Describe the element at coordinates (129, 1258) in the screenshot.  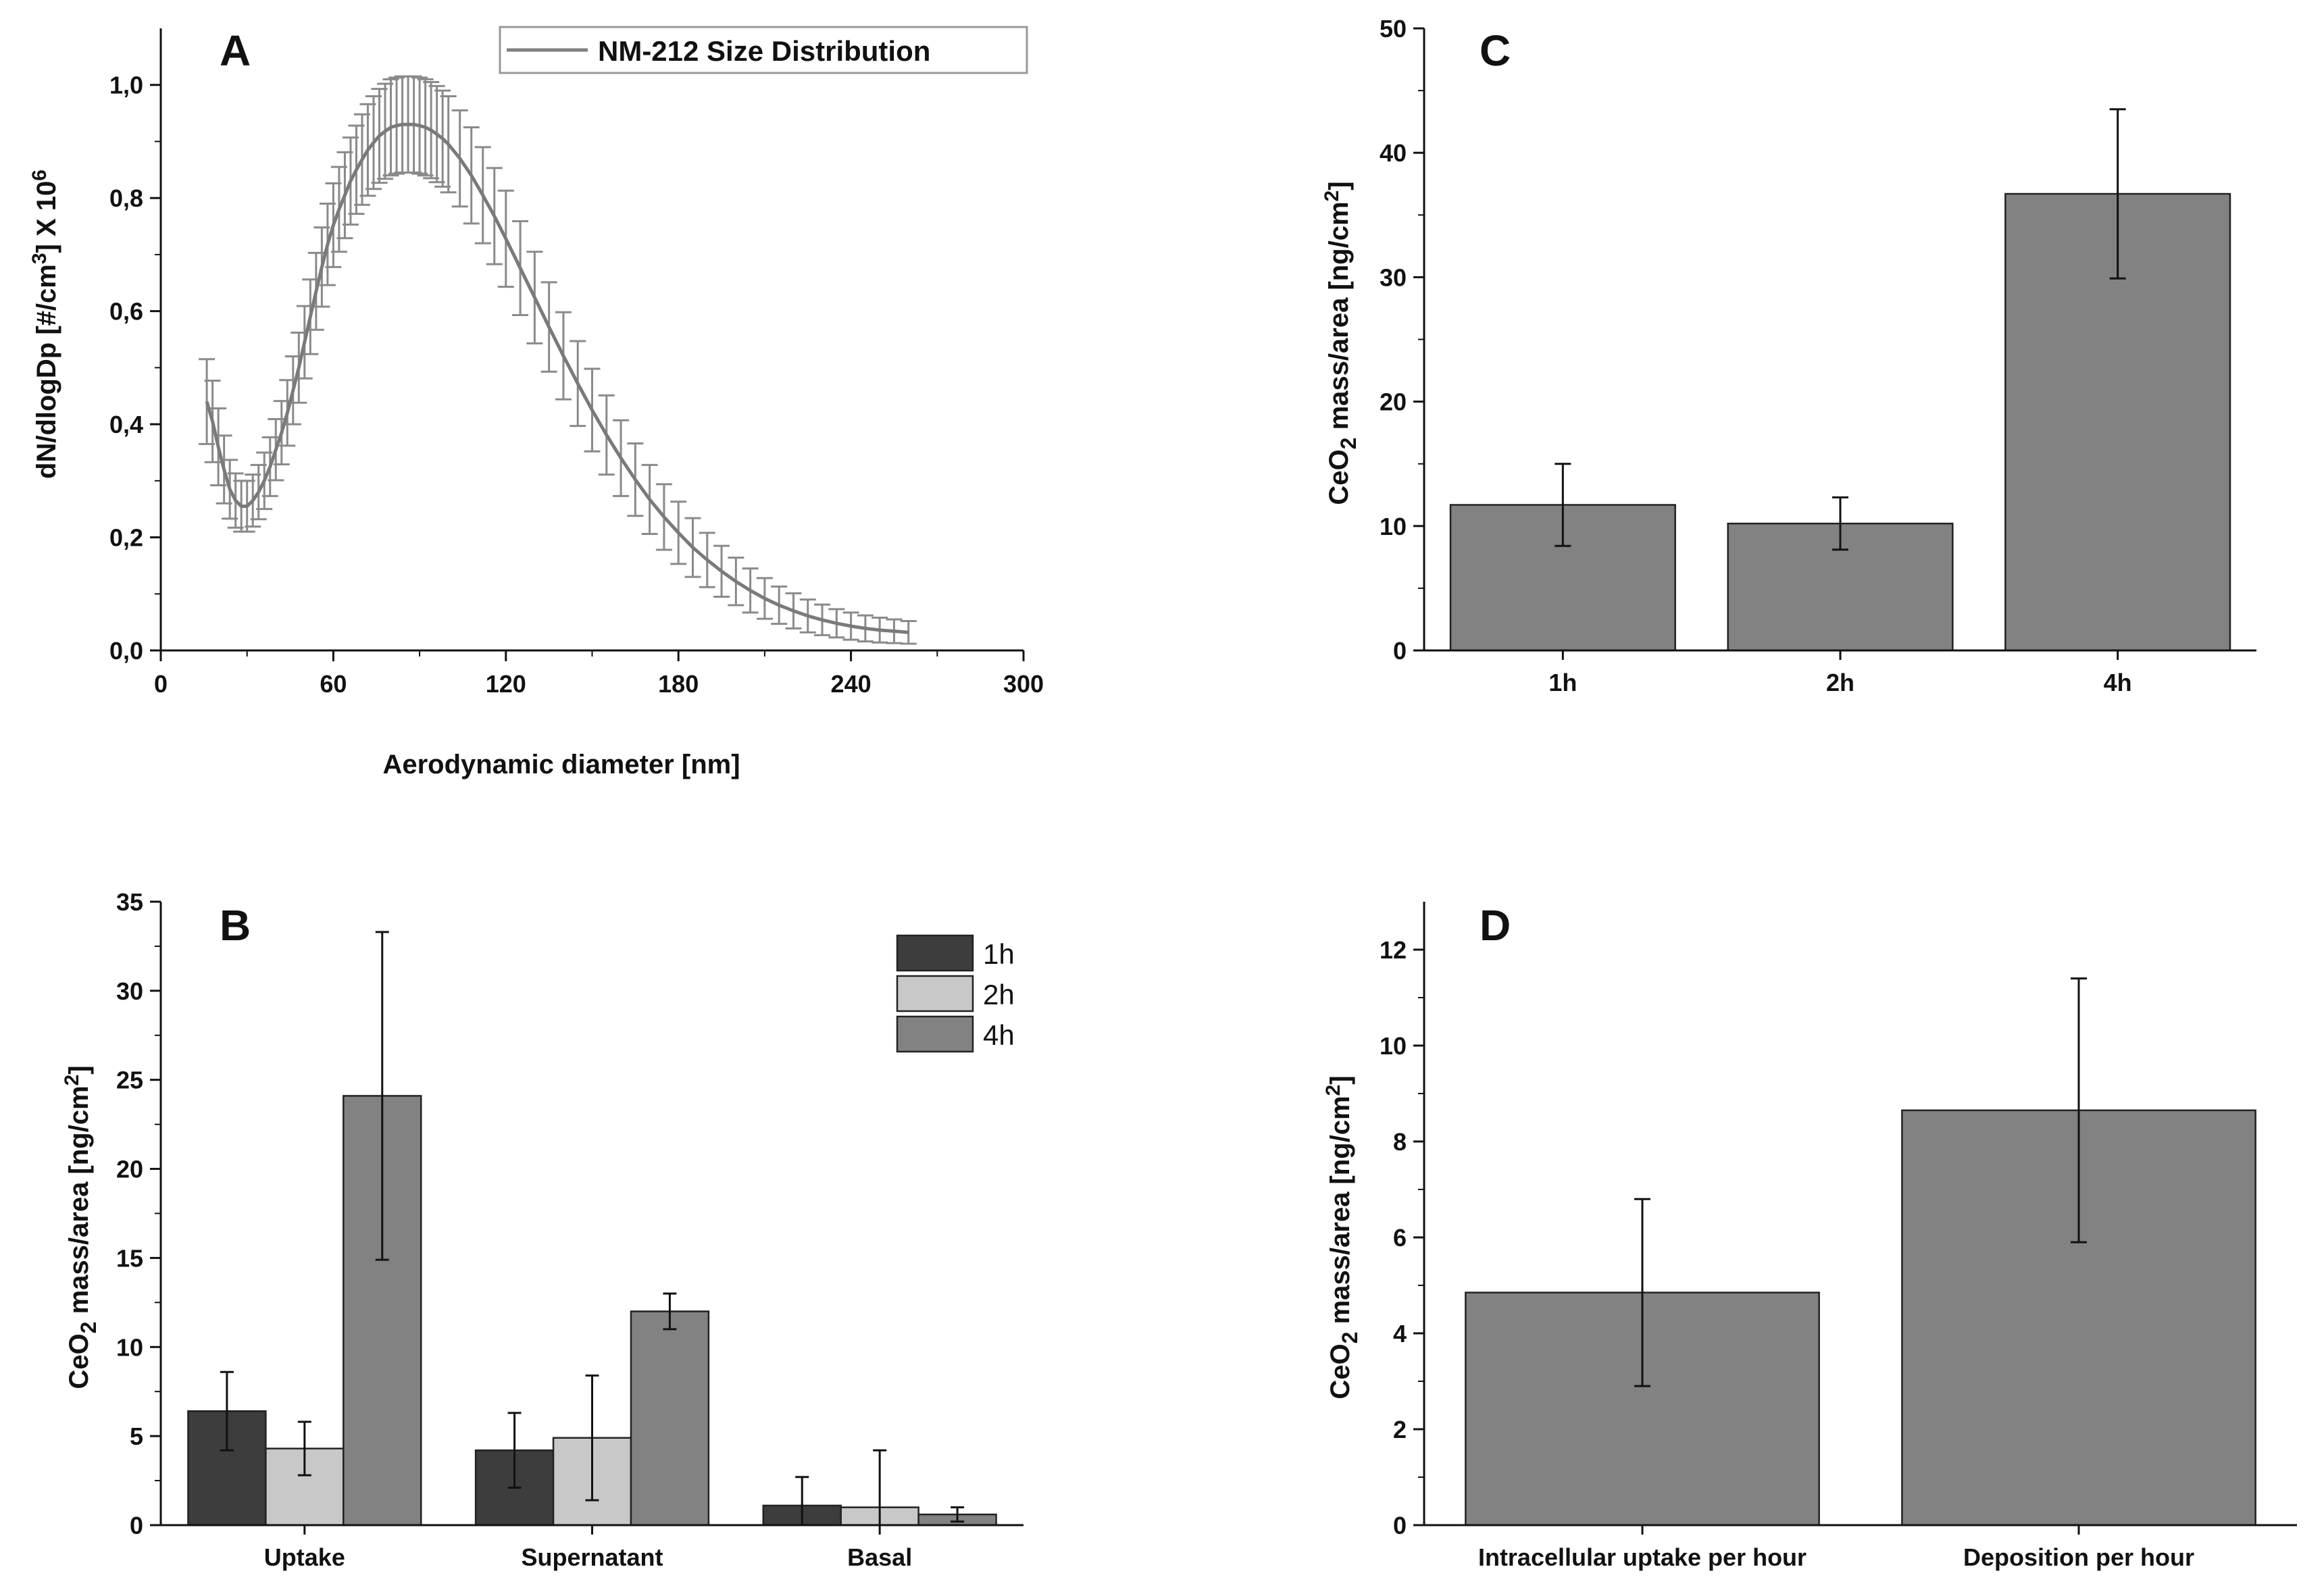
I see `panel-b-y-tick-label: 15` at that location.